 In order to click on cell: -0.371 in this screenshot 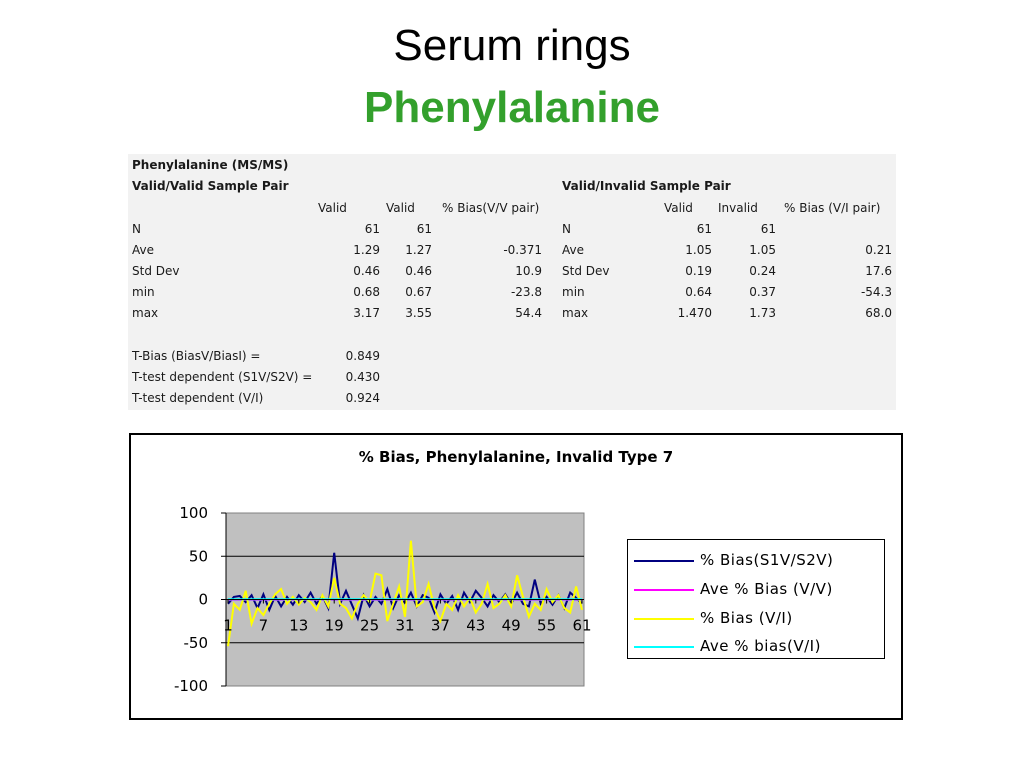, I will do `click(522, 250)`.